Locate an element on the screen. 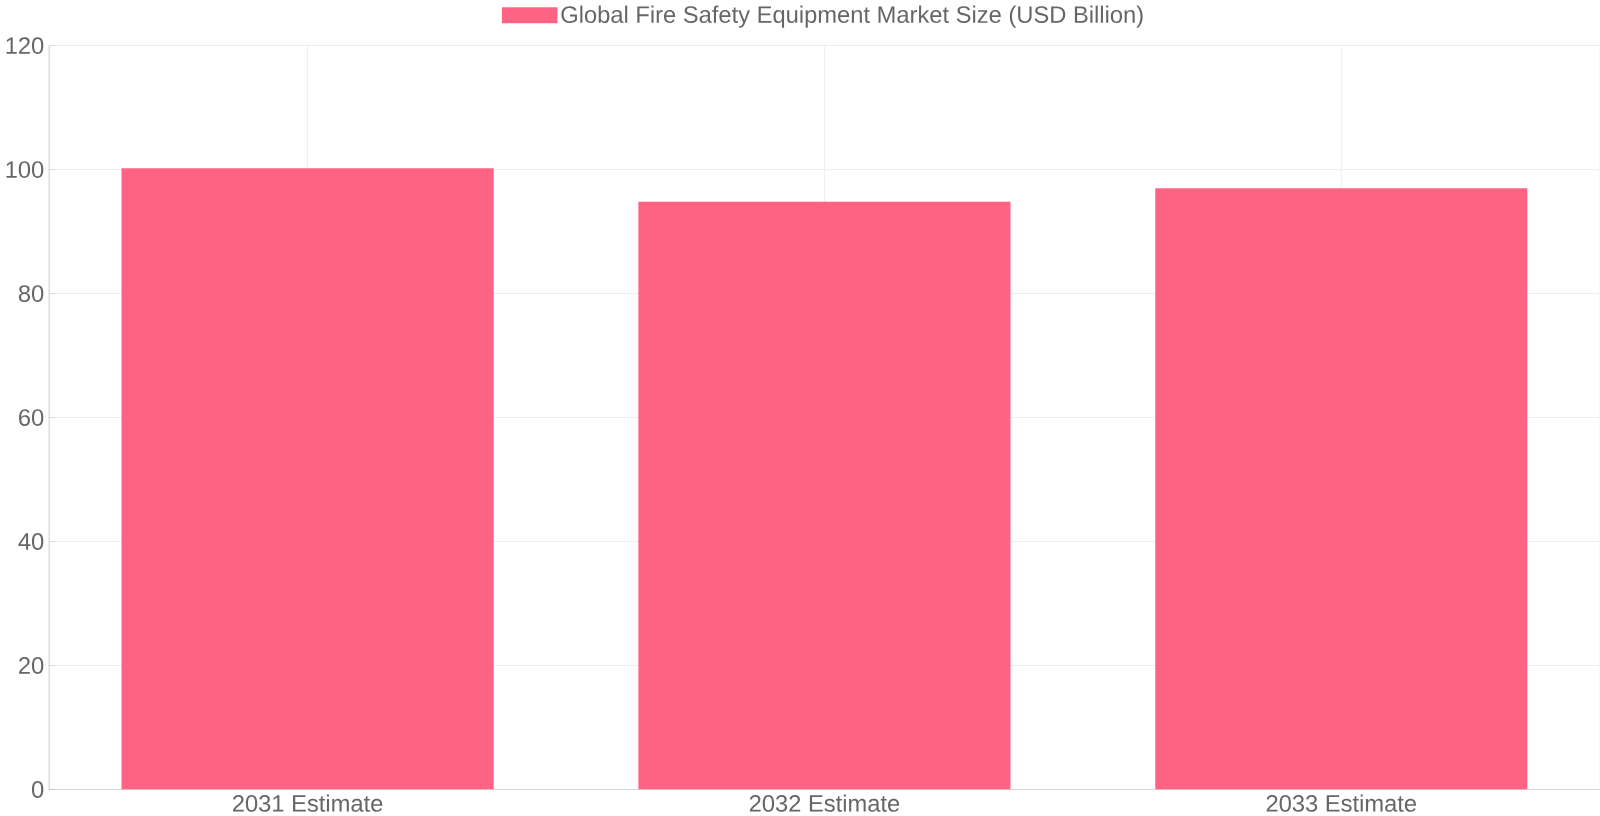  y-tick-label: 20 is located at coordinates (31, 665).